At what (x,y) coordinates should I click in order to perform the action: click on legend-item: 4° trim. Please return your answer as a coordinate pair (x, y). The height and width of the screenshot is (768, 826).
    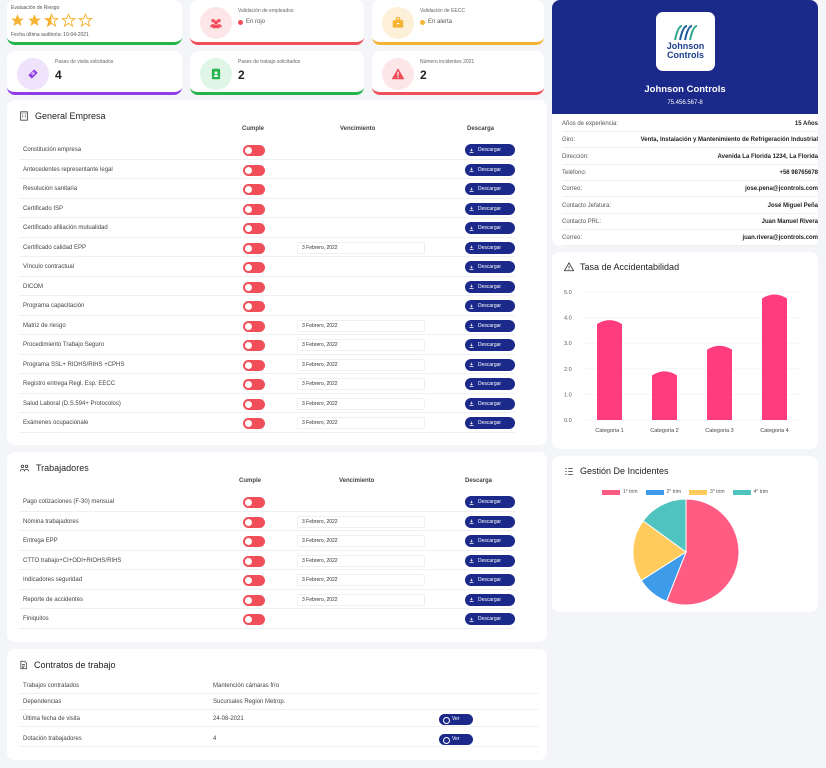
    Looking at the image, I should click on (750, 492).